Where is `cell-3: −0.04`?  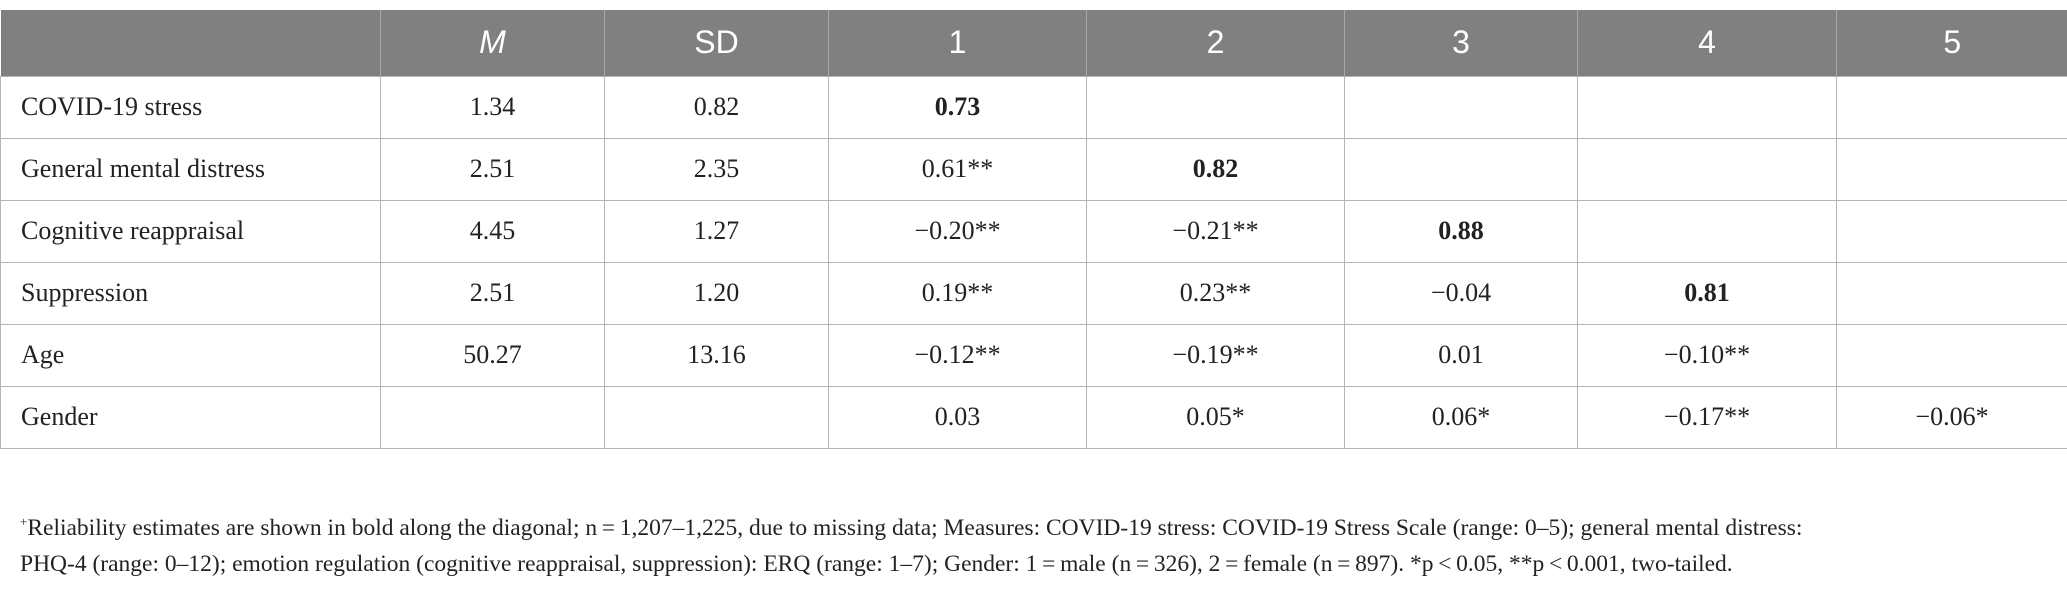 cell-3: −0.04 is located at coordinates (1461, 293).